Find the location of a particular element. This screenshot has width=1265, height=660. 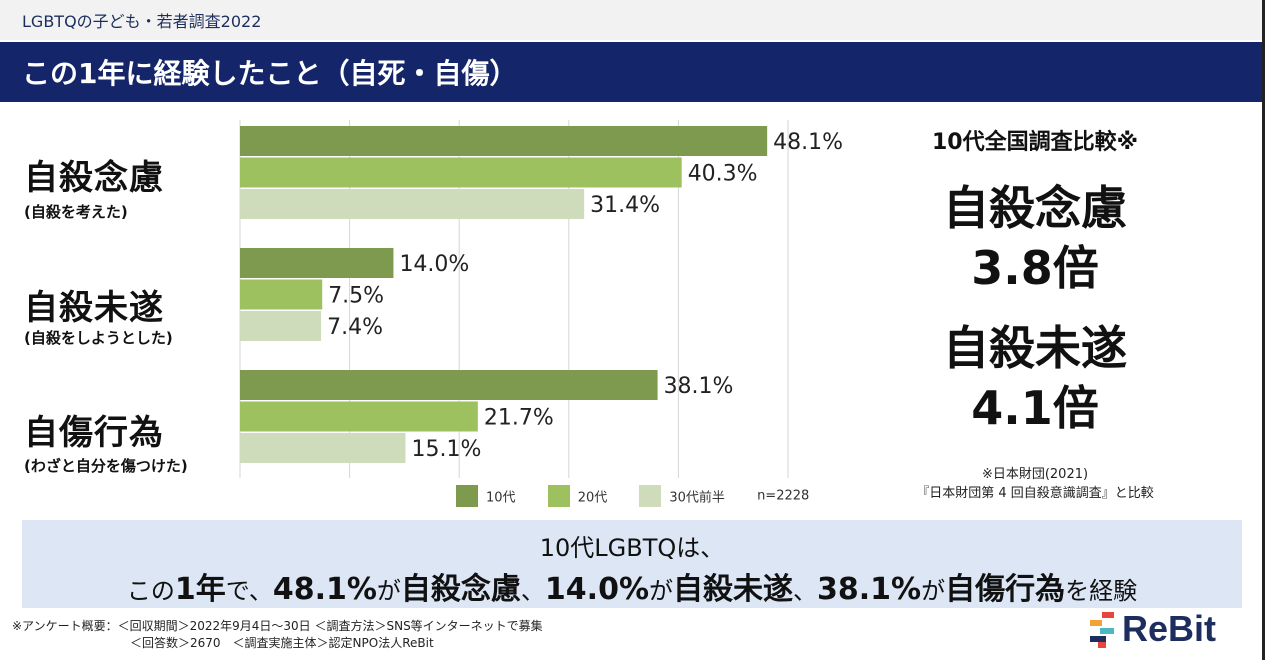

legend-label-20s: 20代 is located at coordinates (592, 498).